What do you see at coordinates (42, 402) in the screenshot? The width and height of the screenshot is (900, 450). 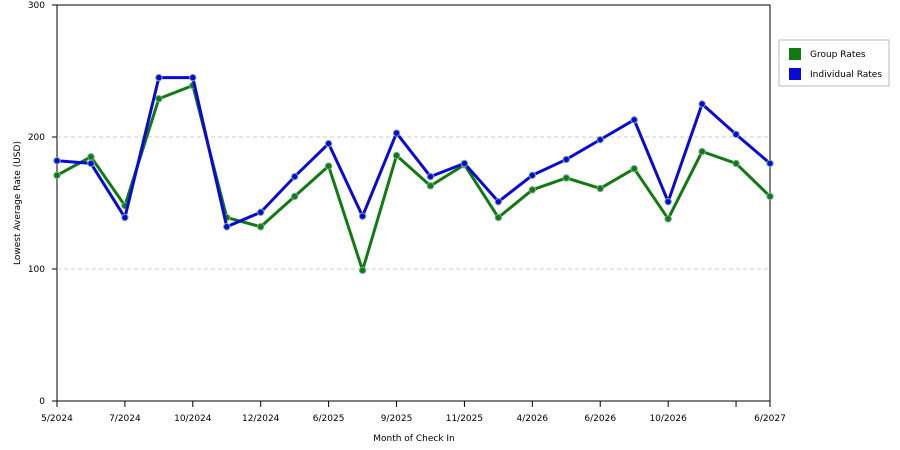 I see `y-tick-label: 0` at bounding box center [42, 402].